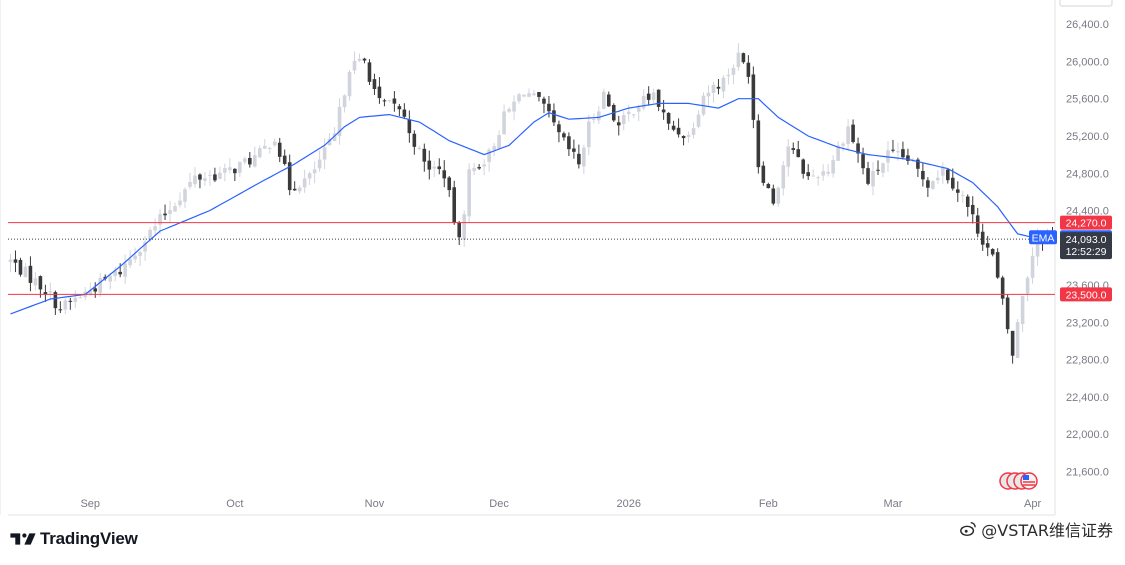 The image size is (1125, 565). Describe the element at coordinates (1086, 294) in the screenshot. I see `line-tag-lower-bg` at that location.